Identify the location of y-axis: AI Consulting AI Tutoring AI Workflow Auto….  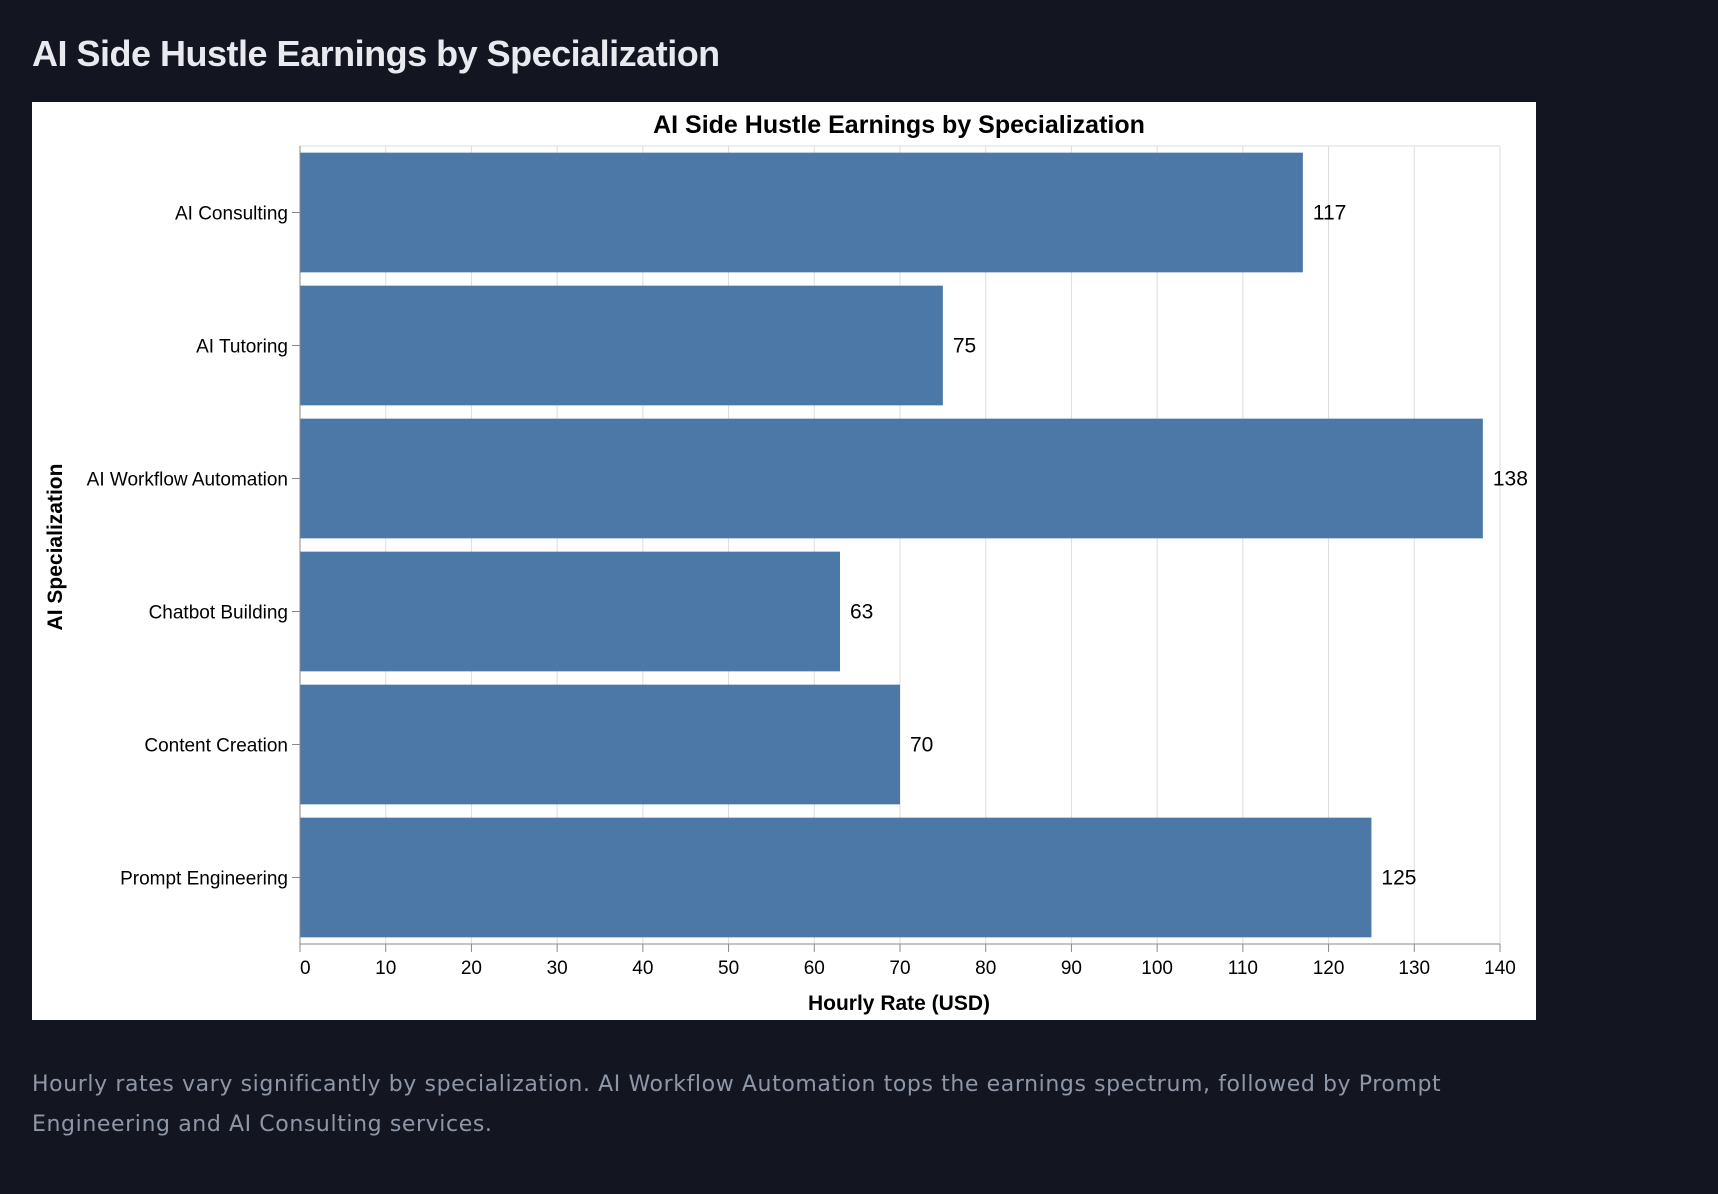
(194, 545).